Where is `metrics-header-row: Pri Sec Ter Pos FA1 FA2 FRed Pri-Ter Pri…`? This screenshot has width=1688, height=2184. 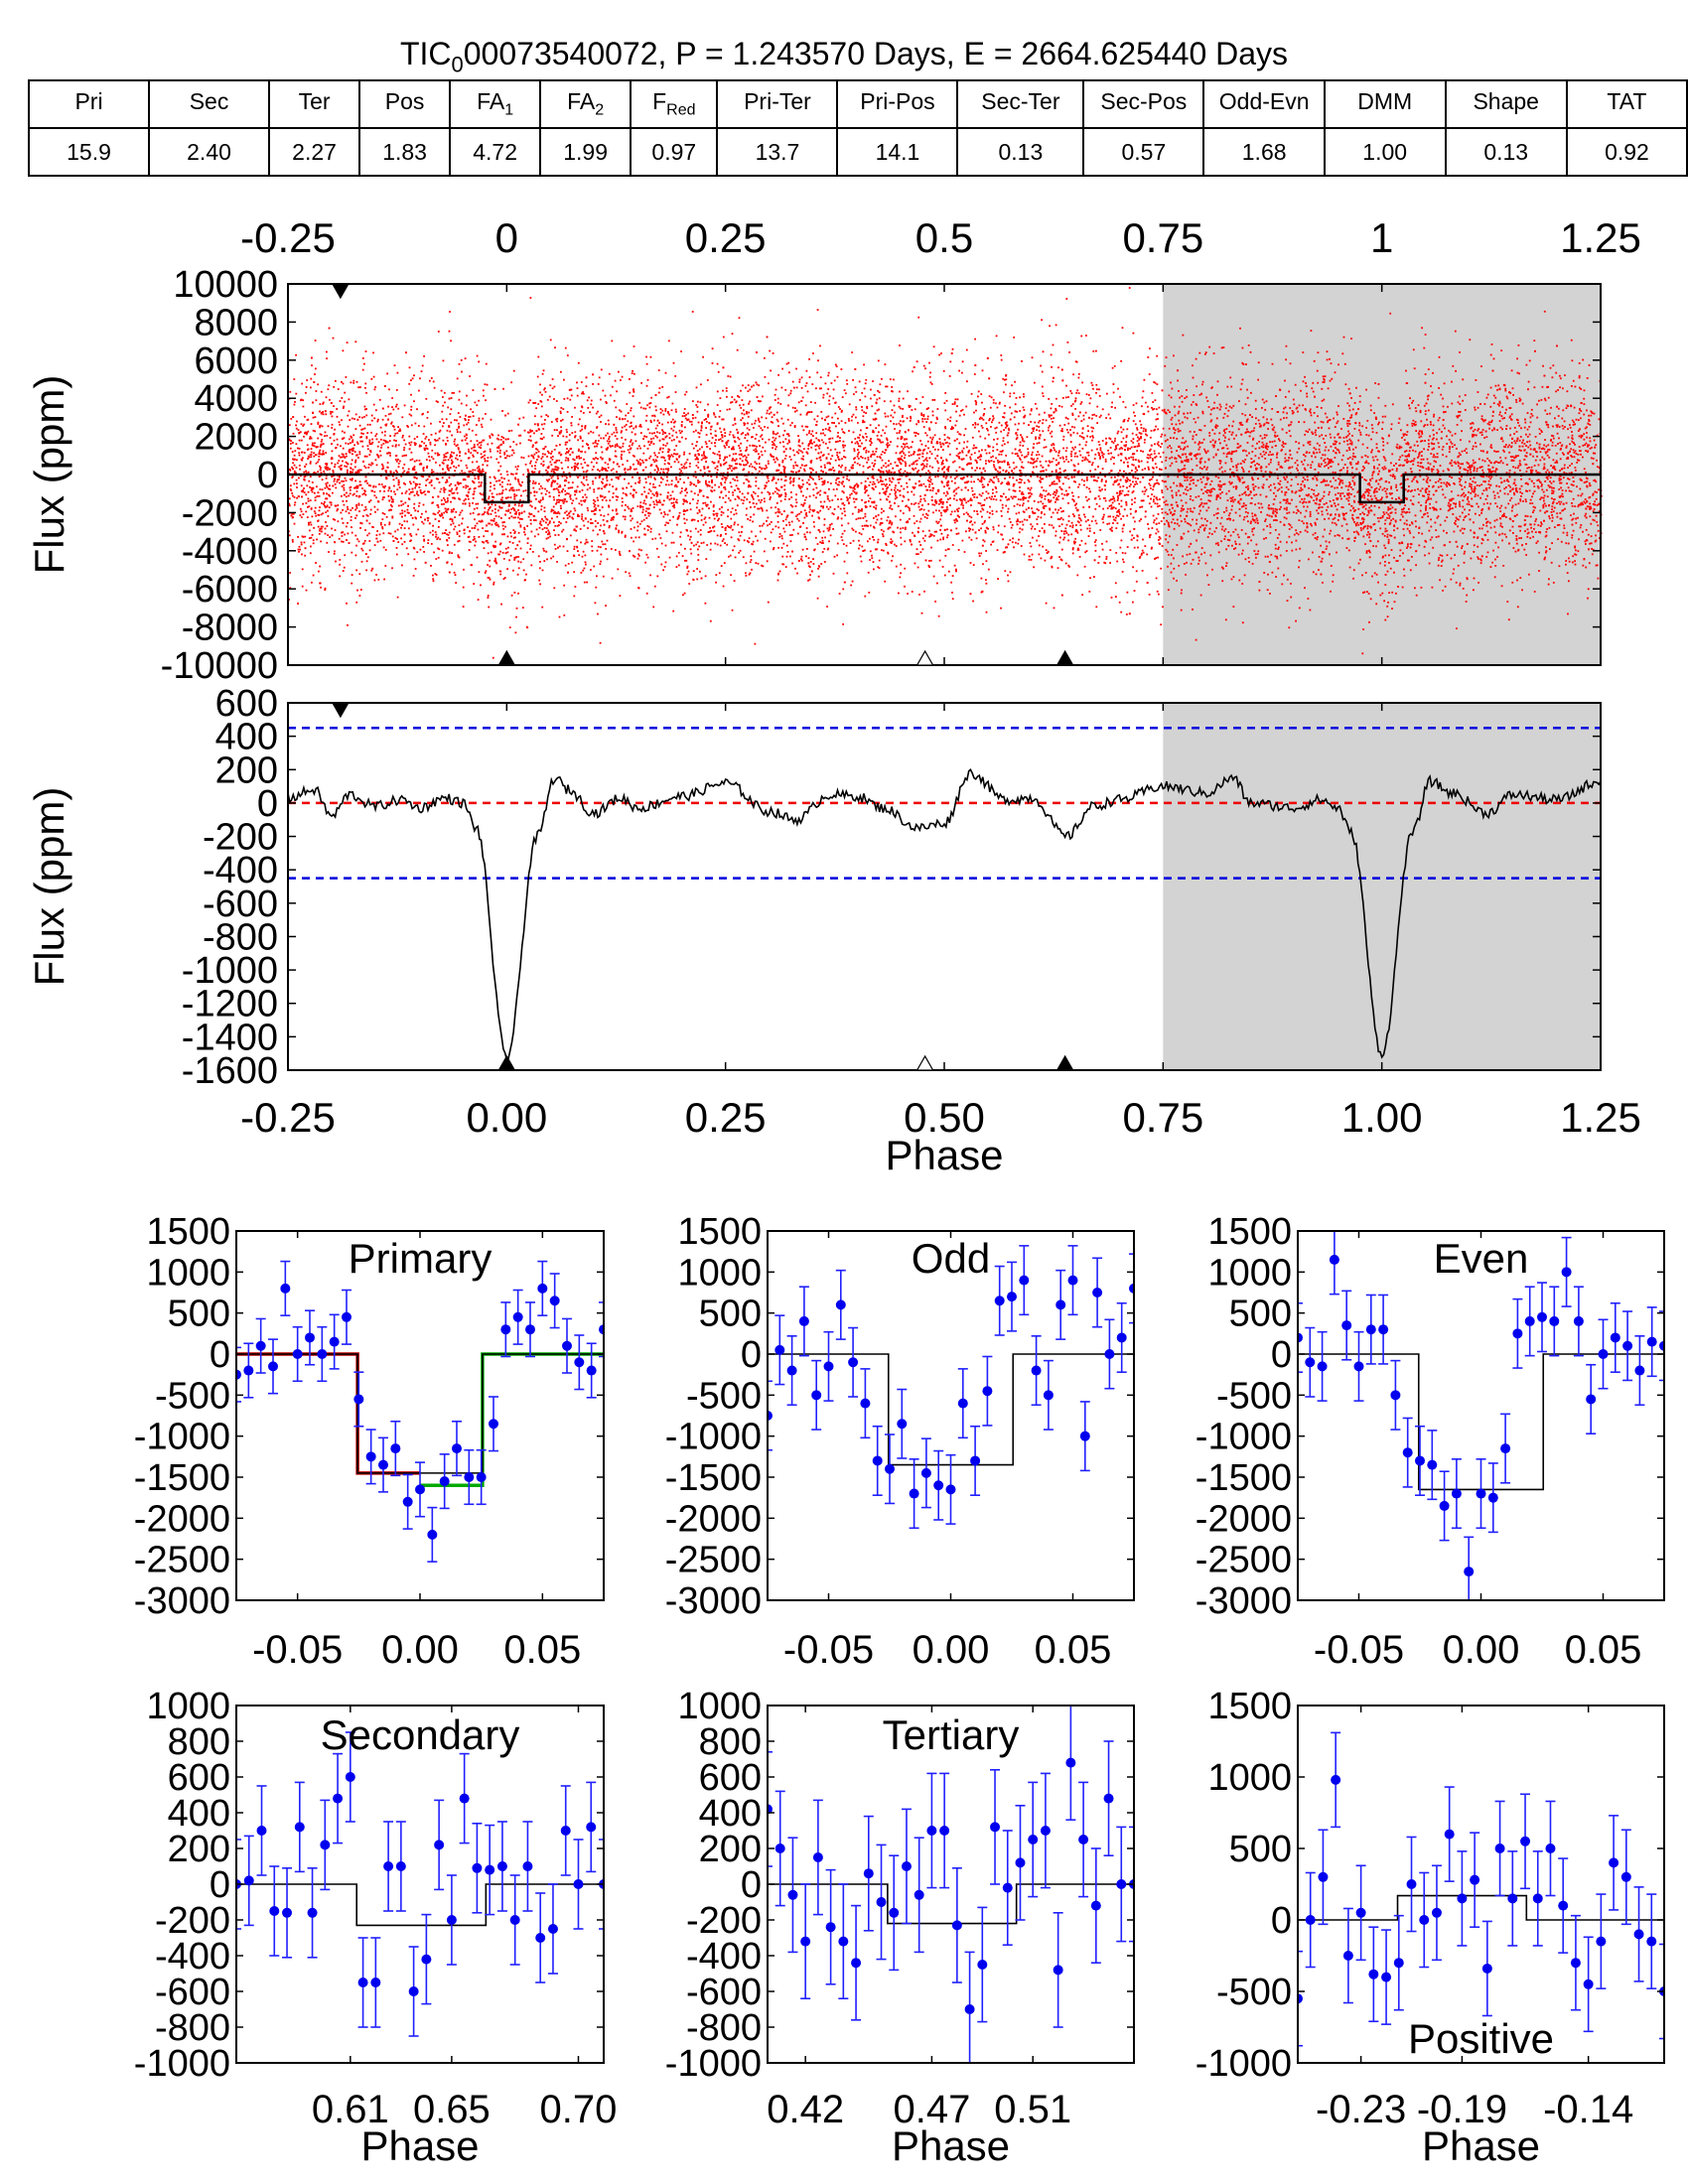
metrics-header-row: Pri Sec Ter Pos FA1 FA2 FRed Pri-Ter Pri… is located at coordinates (857, 104).